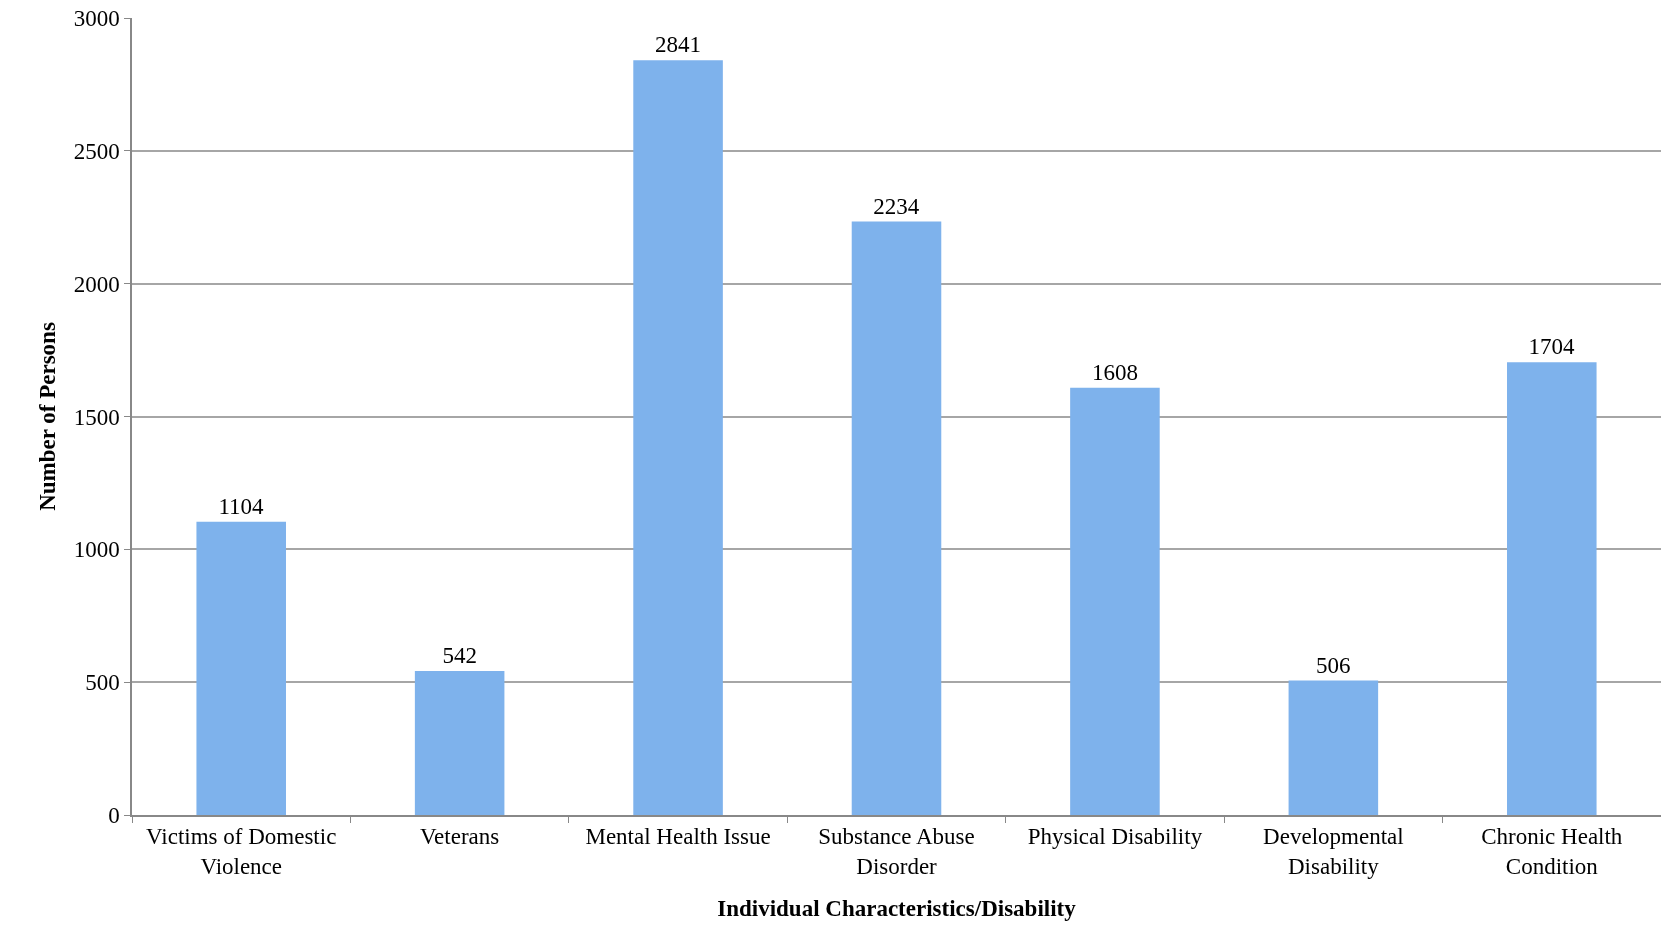  I want to click on y-tick-label: 500, so click(102, 683).